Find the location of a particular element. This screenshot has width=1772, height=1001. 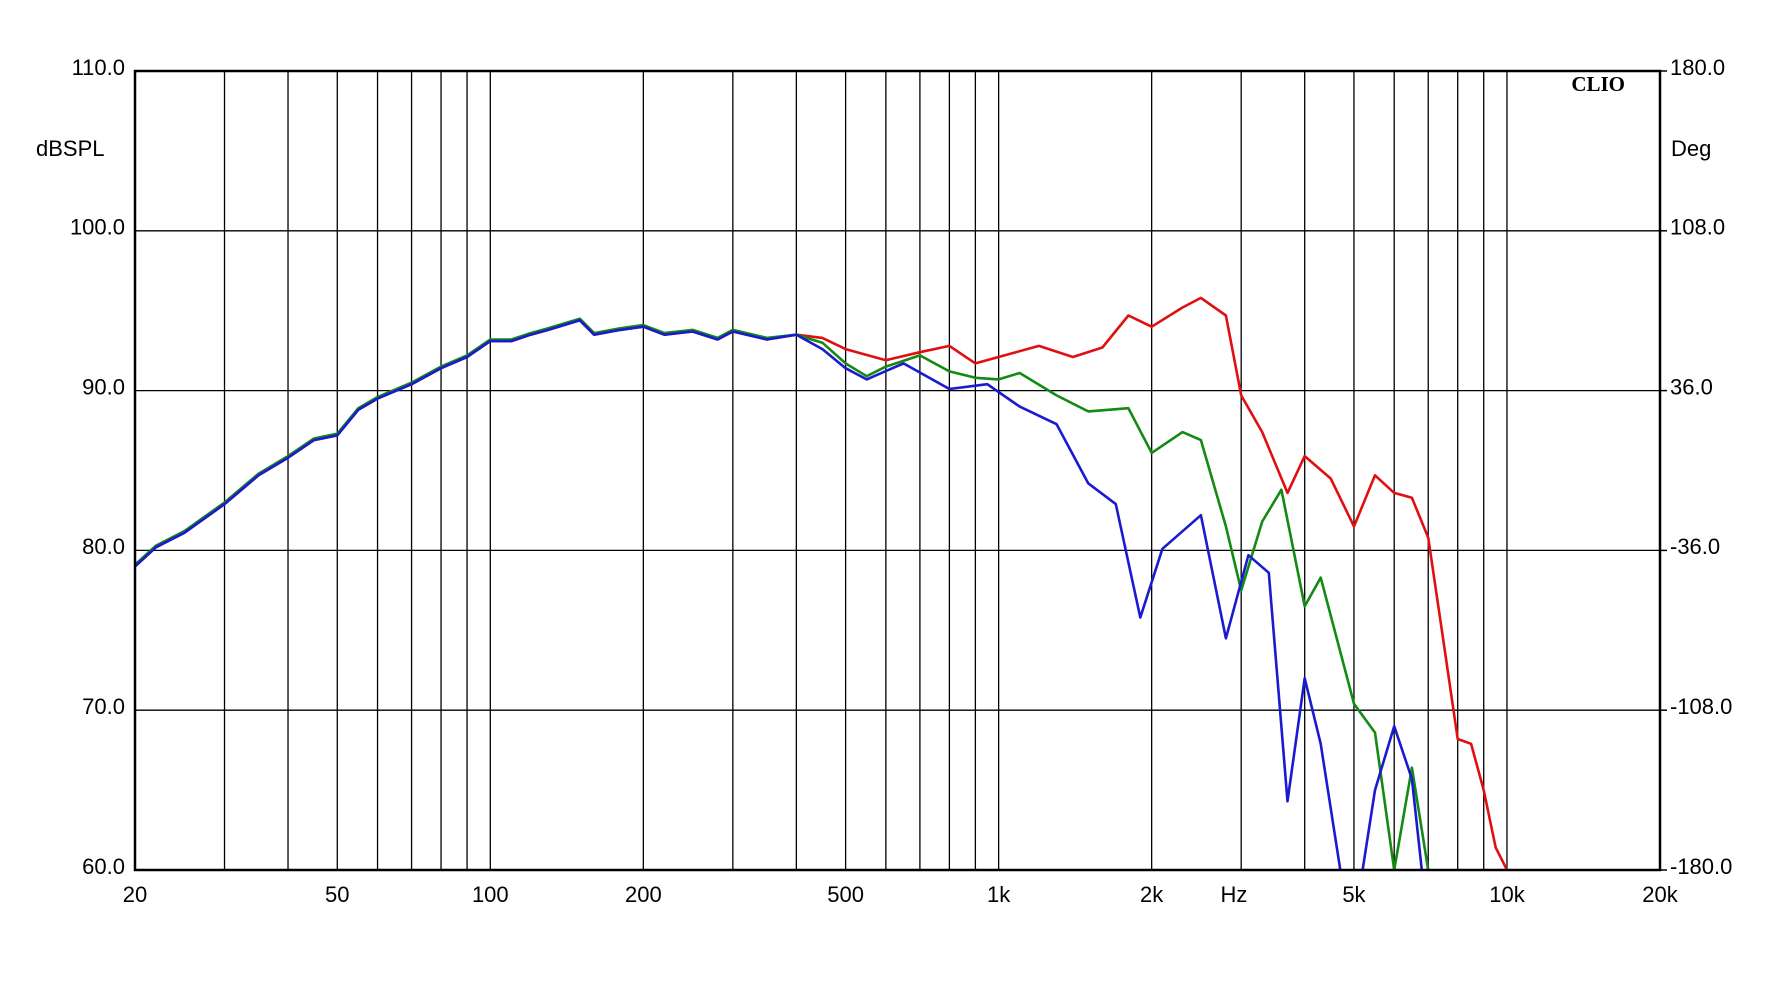

y2-tick-label: -36.0 is located at coordinates (1695, 546).